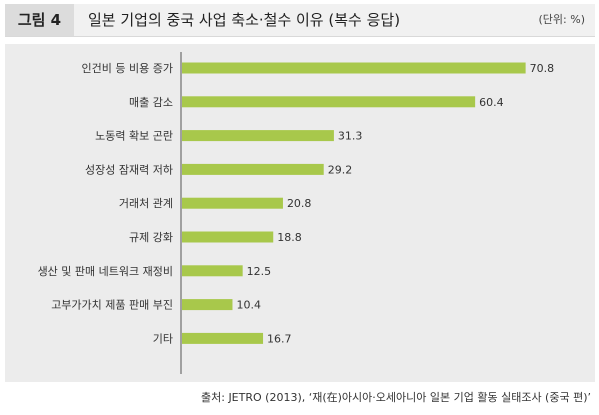 Image resolution: width=599 pixels, height=415 pixels. Describe the element at coordinates (491, 102) in the screenshot. I see `value-label: 60.4` at that location.